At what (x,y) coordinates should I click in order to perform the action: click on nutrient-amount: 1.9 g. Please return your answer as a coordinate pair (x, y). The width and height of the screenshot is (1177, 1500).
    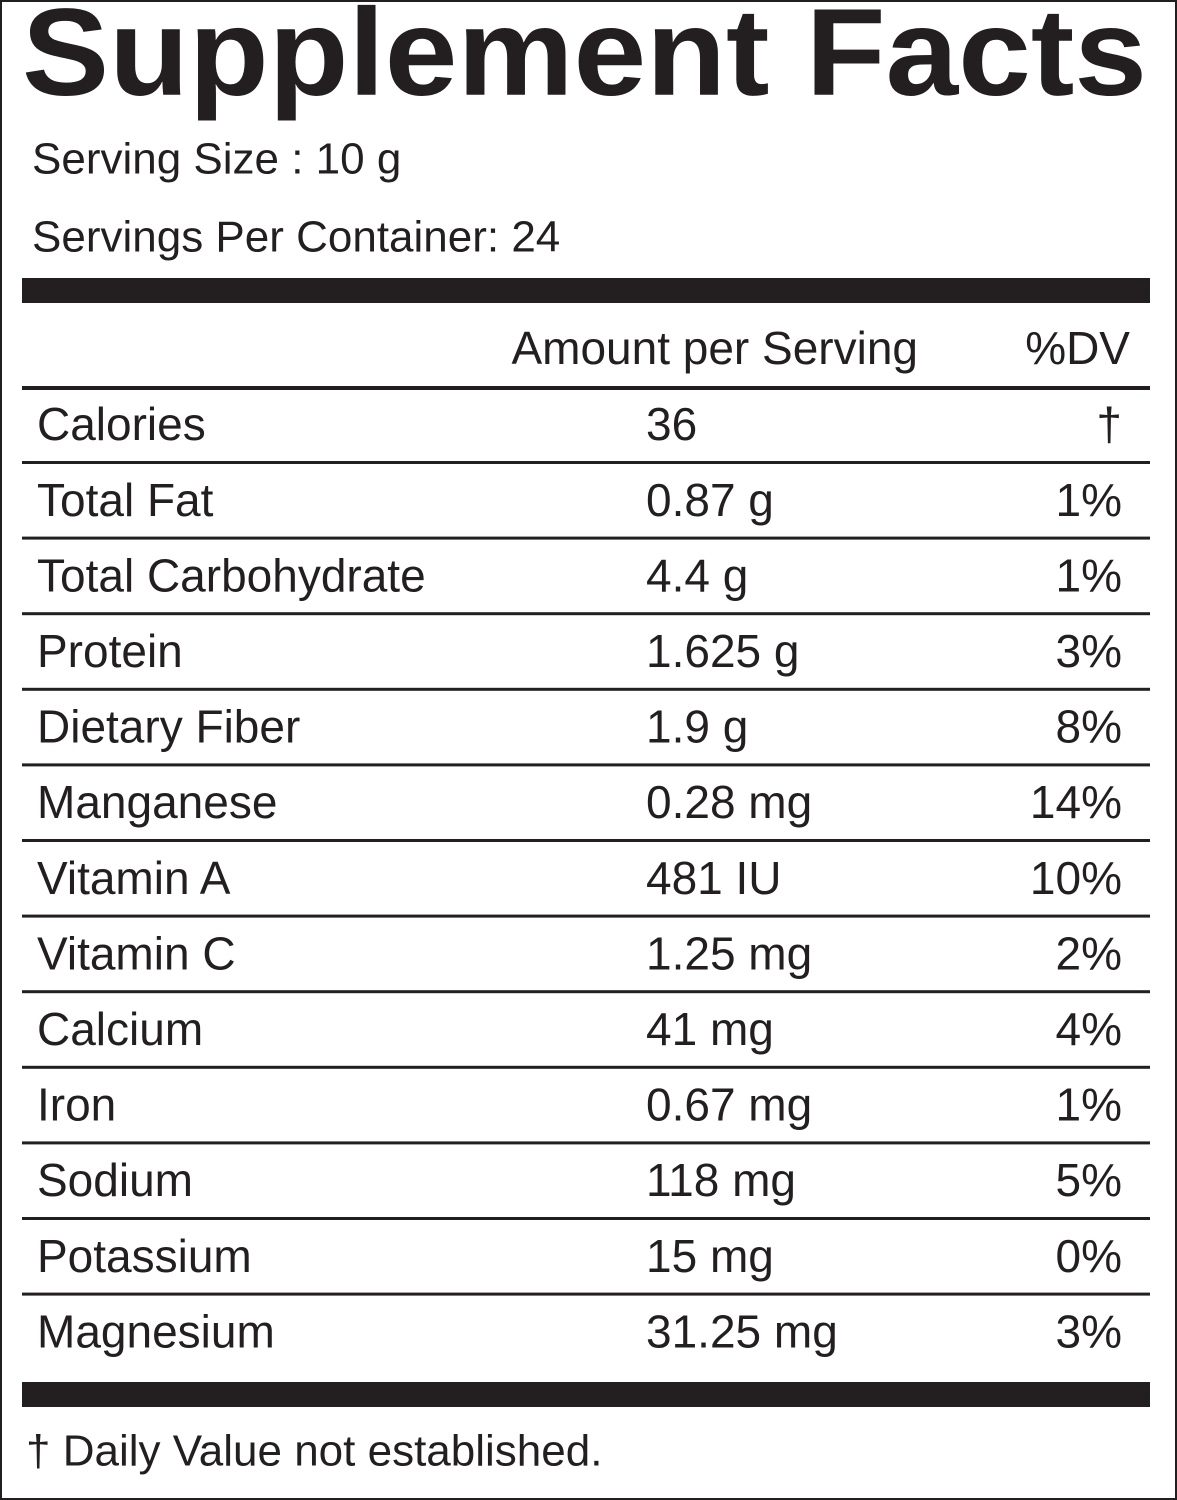
    Looking at the image, I should click on (697, 727).